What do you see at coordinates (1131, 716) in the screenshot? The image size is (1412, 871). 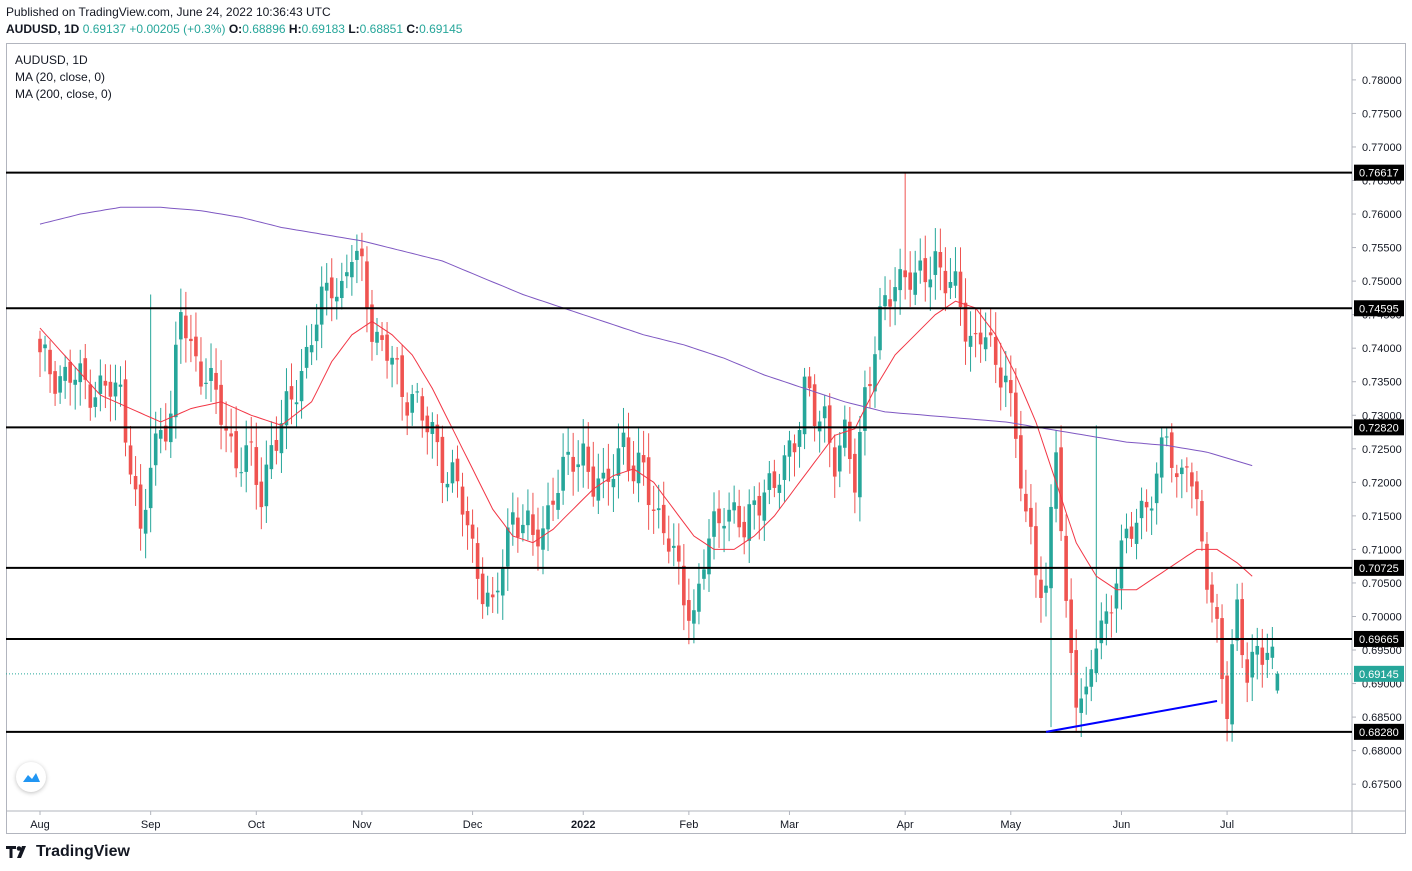 I see `support-trendline` at bounding box center [1131, 716].